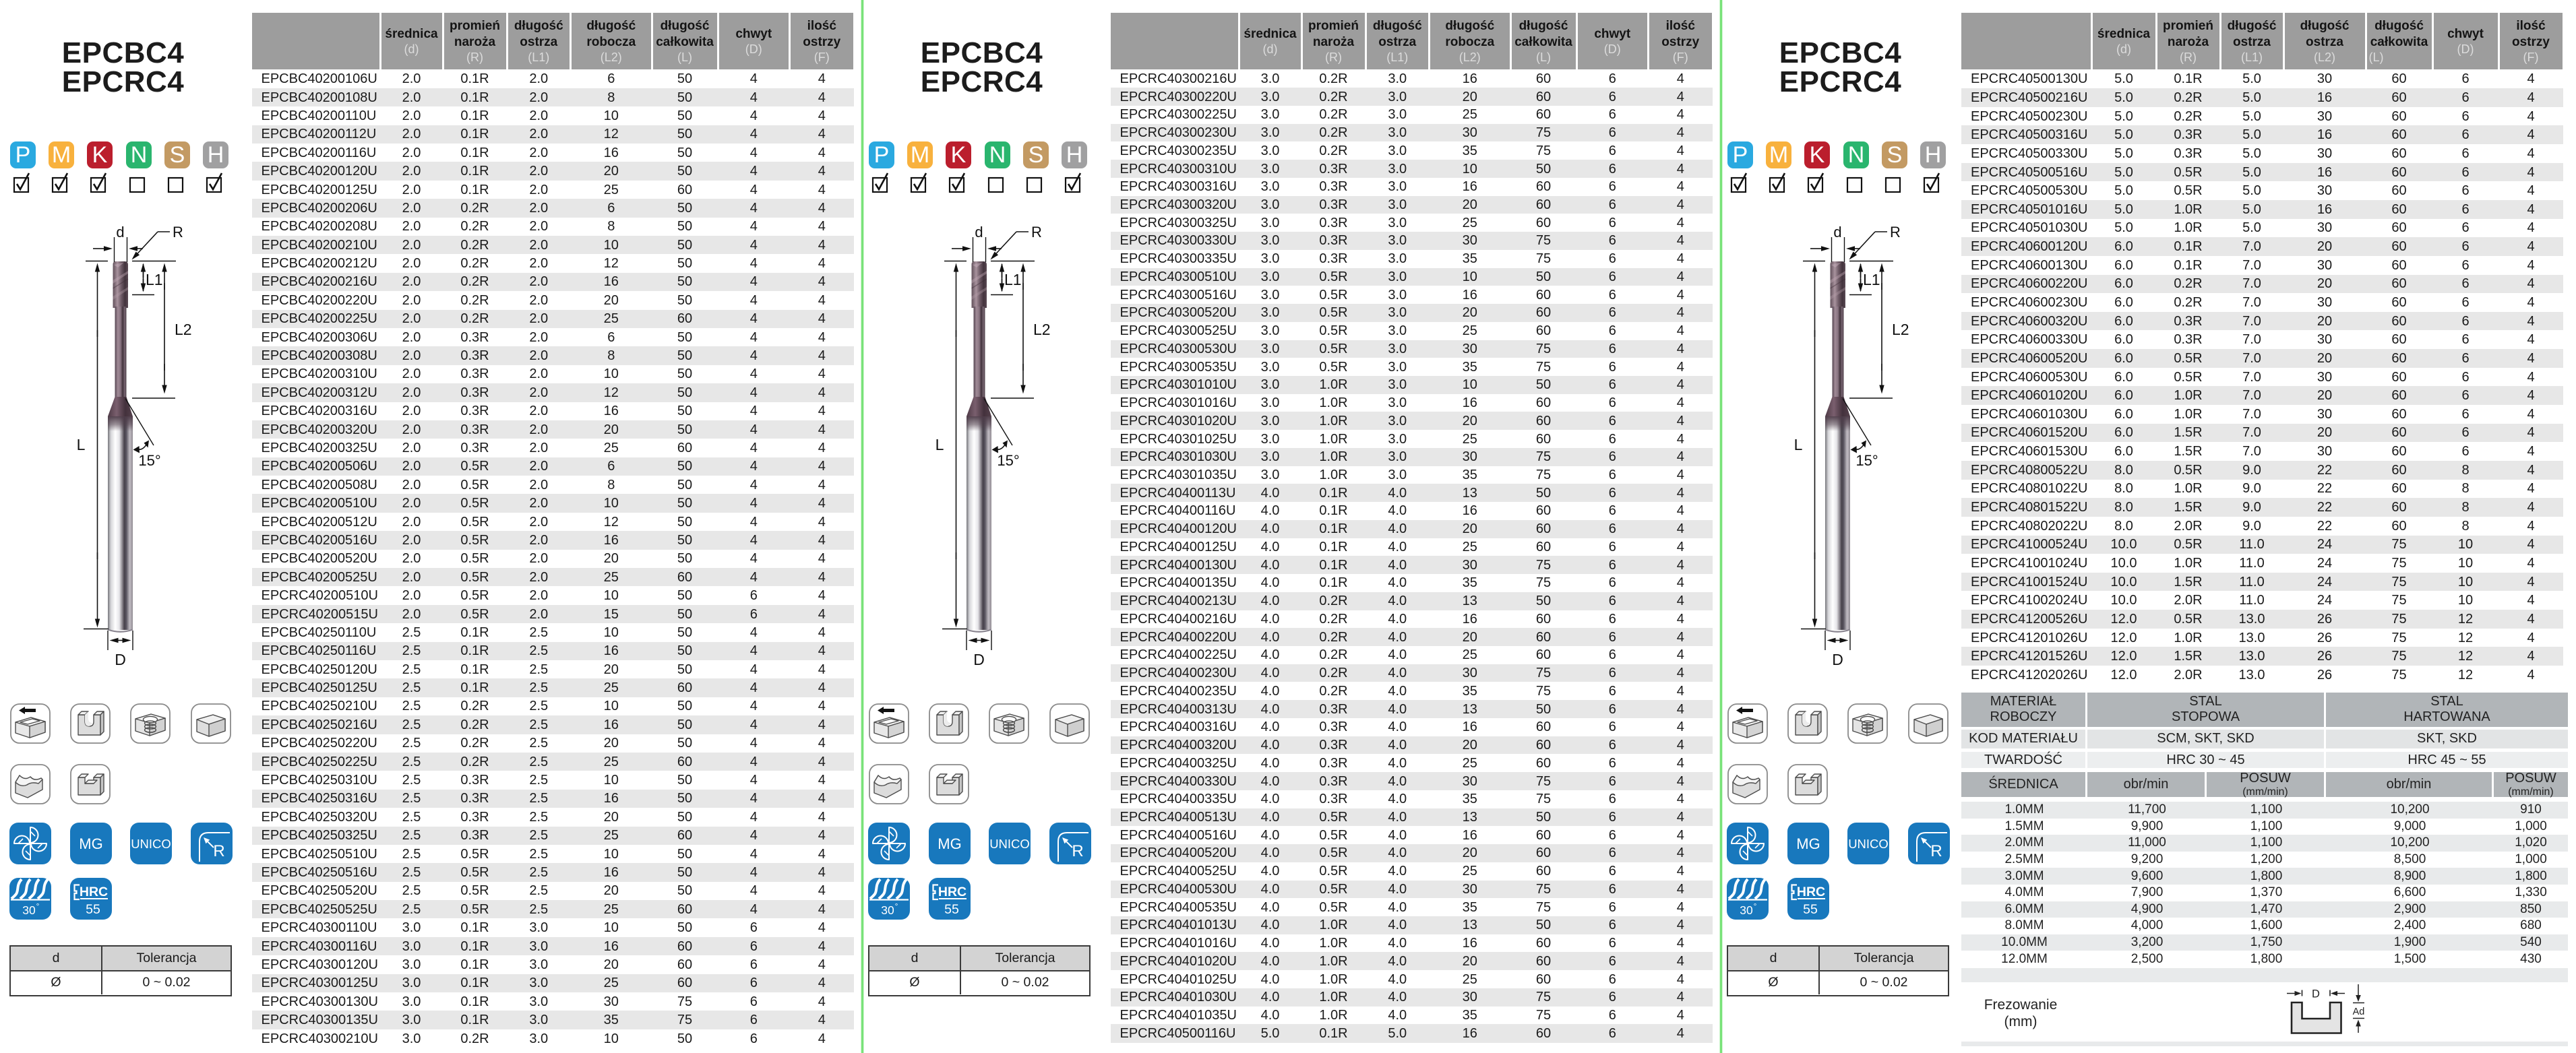 The image size is (2576, 1053). What do you see at coordinates (2359, 1012) in the screenshot?
I see `svg-text: Ad` at bounding box center [2359, 1012].